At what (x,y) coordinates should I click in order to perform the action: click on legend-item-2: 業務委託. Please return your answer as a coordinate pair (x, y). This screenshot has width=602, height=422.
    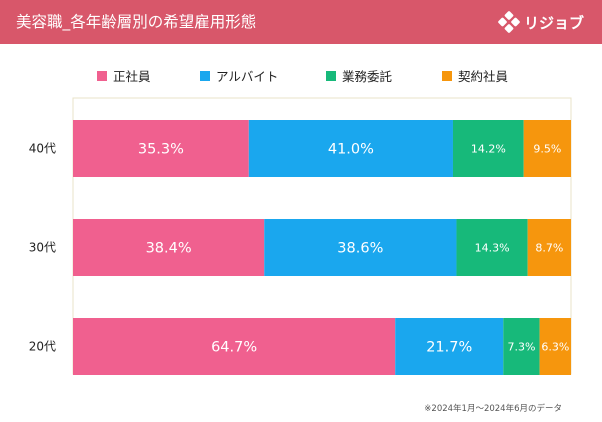
    Looking at the image, I should click on (359, 75).